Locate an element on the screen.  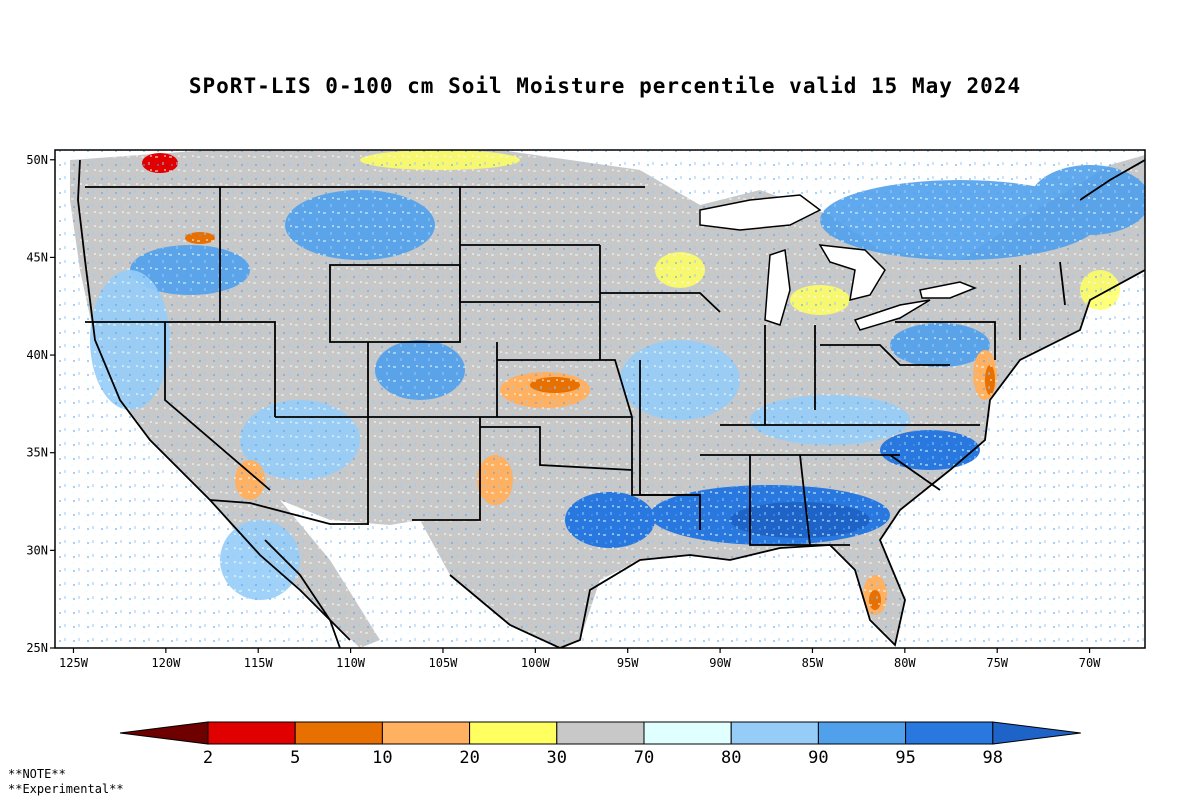
lon-tick-label: 75W is located at coordinates (997, 663).